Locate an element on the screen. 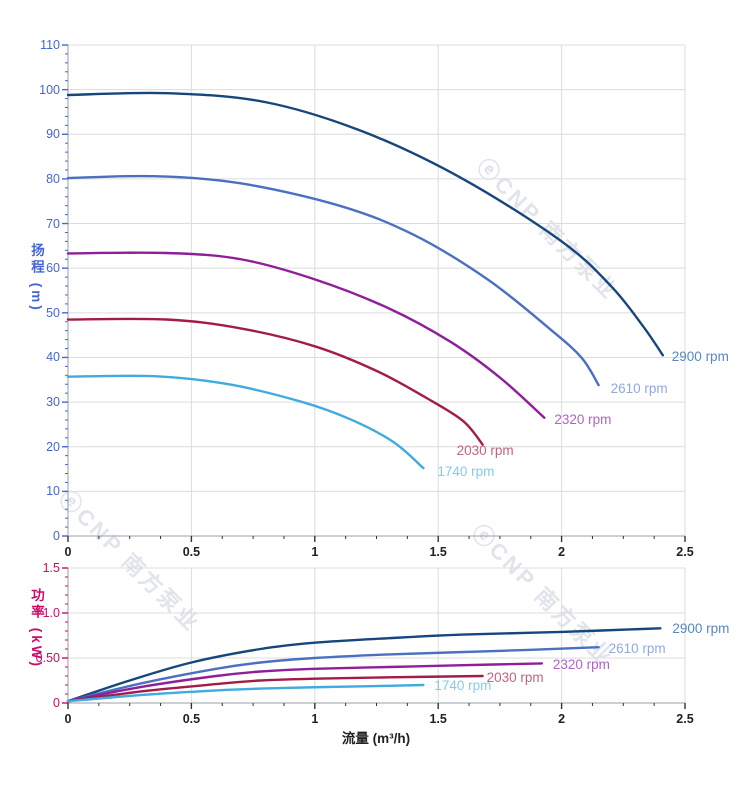 The height and width of the screenshot is (797, 752). power-x-tick-label: 0 is located at coordinates (68, 719).